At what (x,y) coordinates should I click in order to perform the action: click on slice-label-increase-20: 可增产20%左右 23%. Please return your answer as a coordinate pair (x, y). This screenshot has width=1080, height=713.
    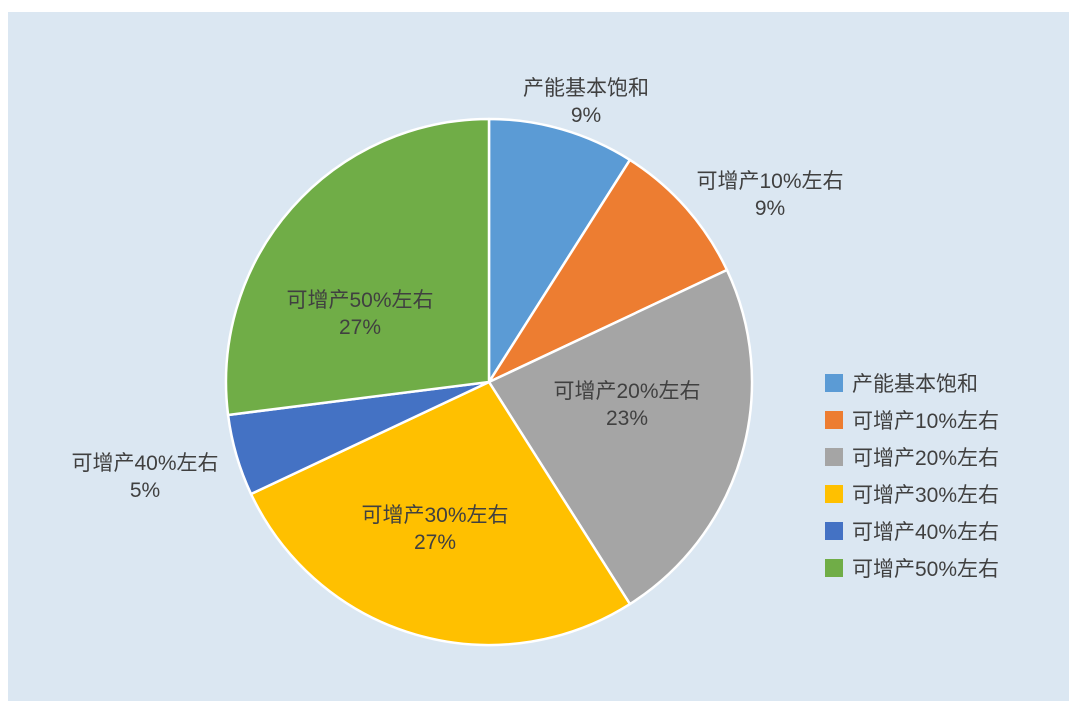
    Looking at the image, I should click on (626, 405).